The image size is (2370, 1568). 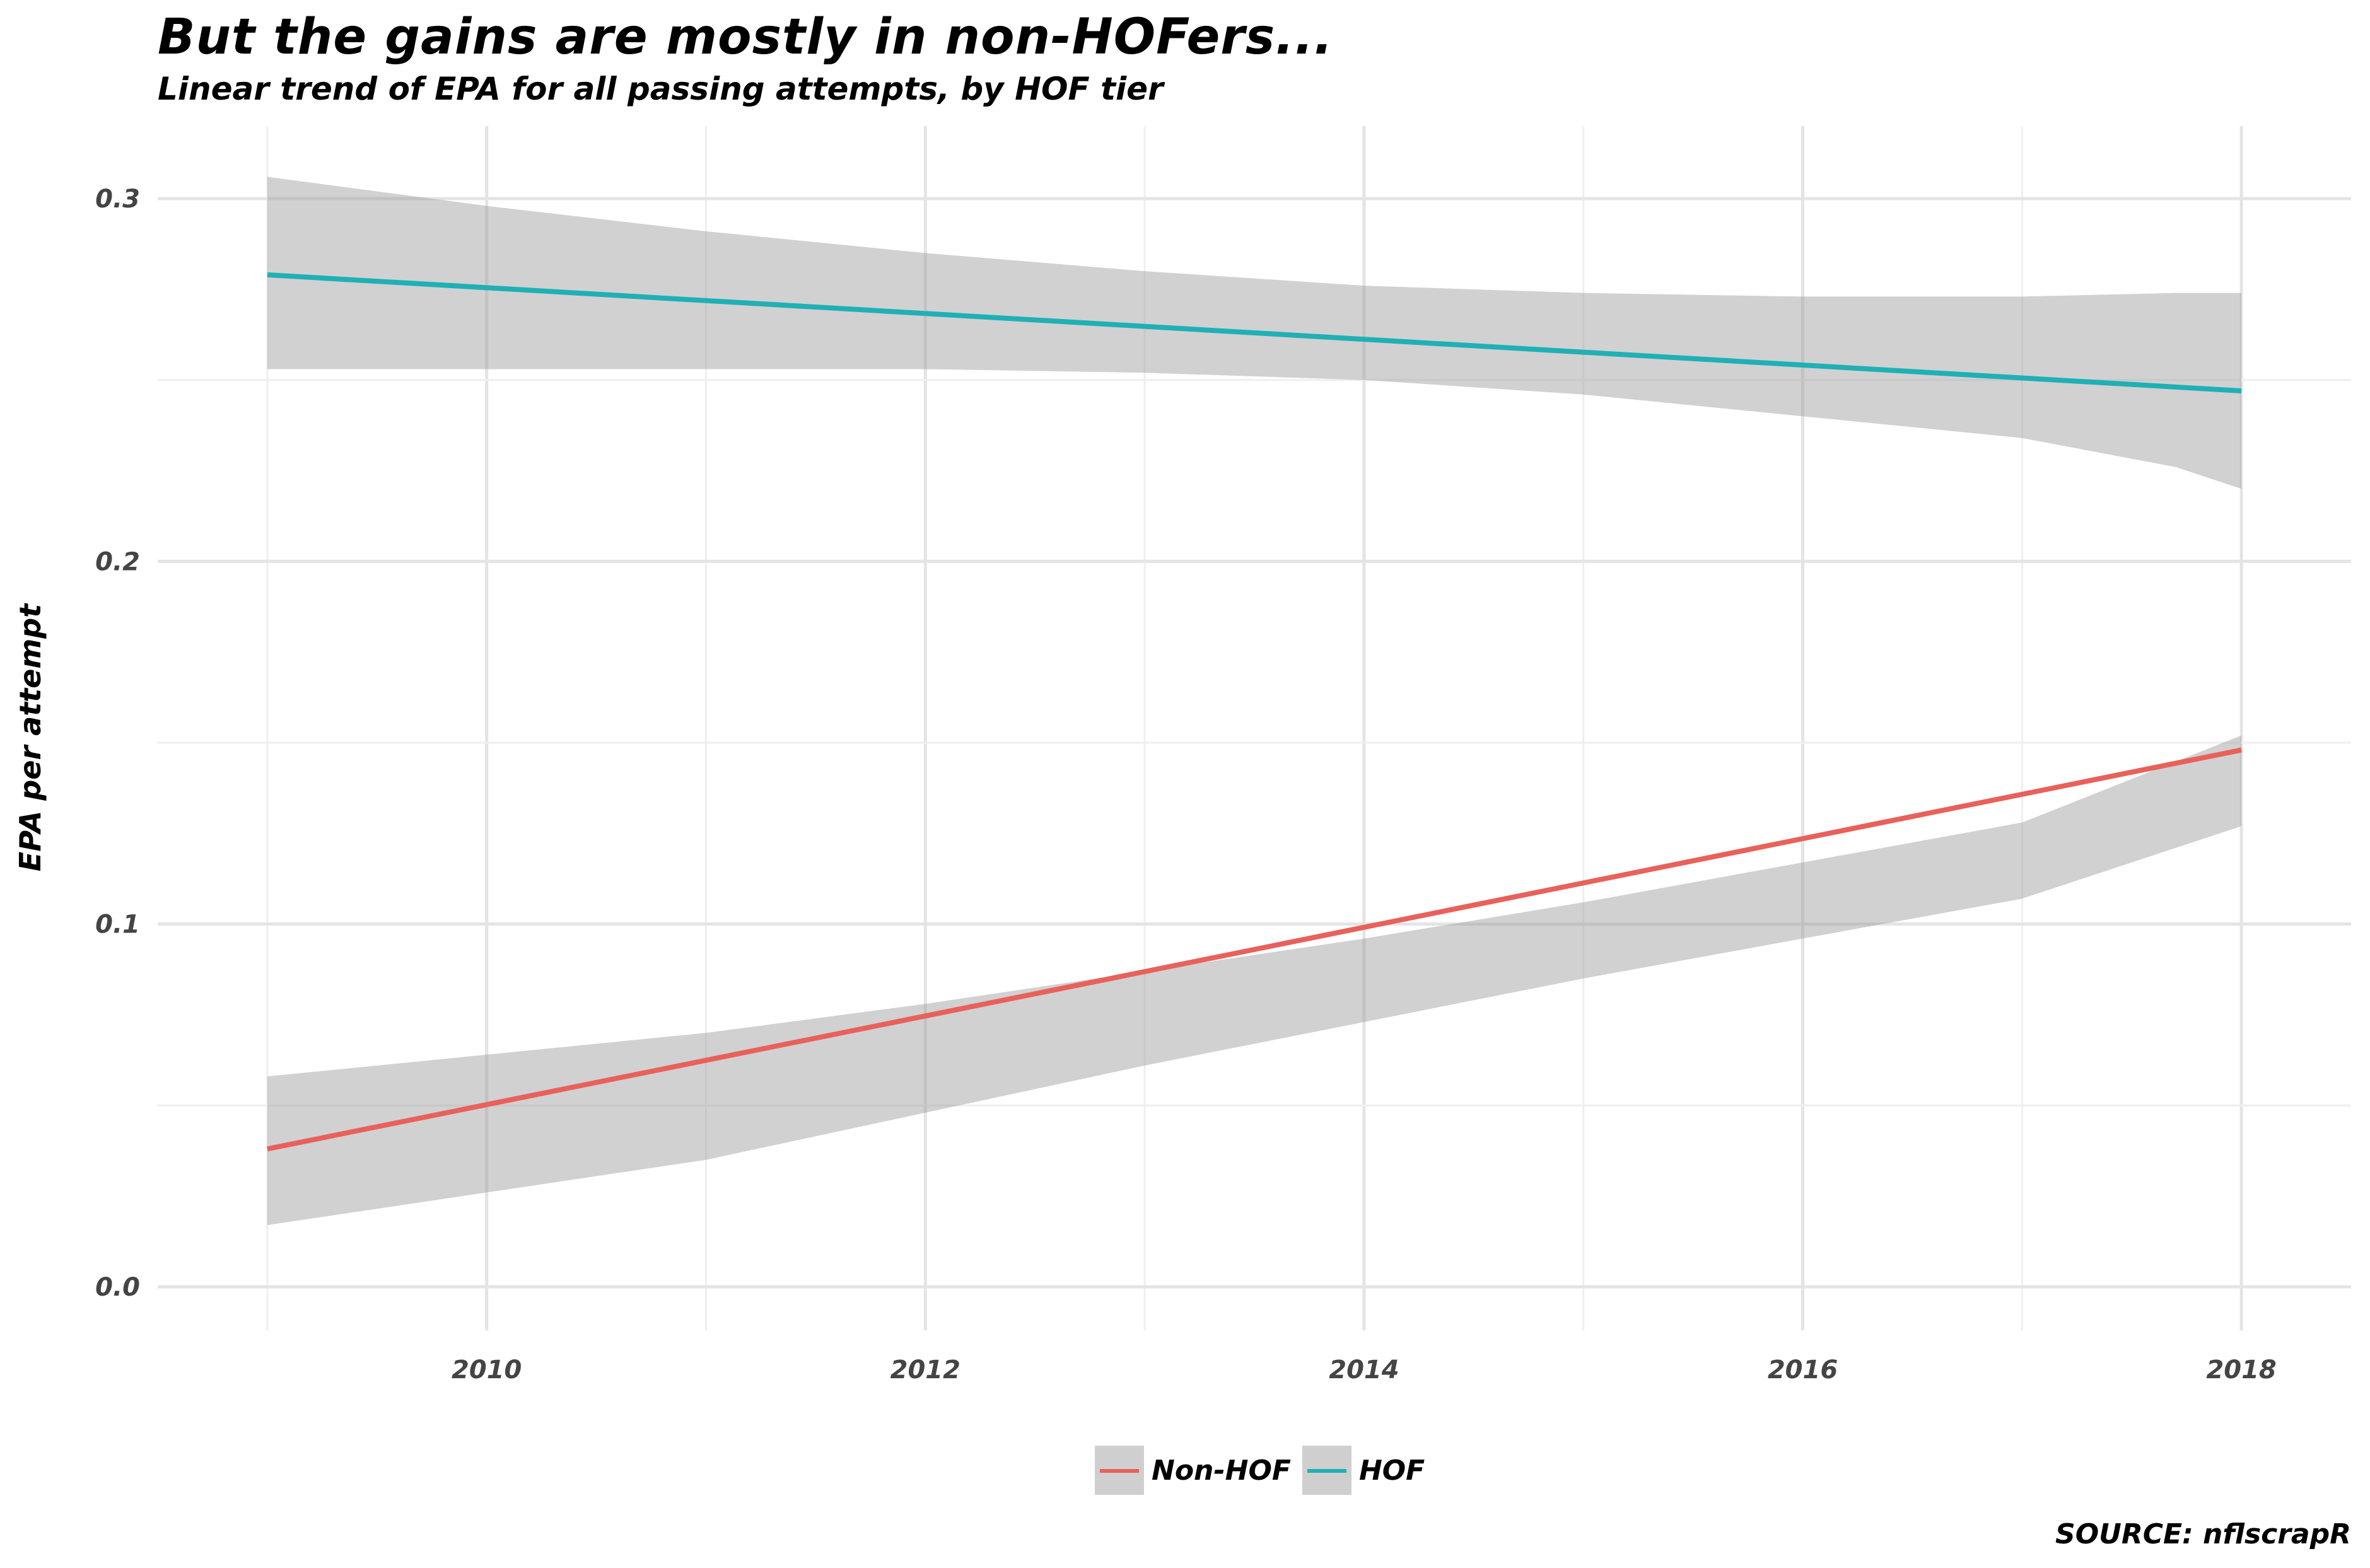 I want to click on x-tick-label: 2016, so click(x=1803, y=1370).